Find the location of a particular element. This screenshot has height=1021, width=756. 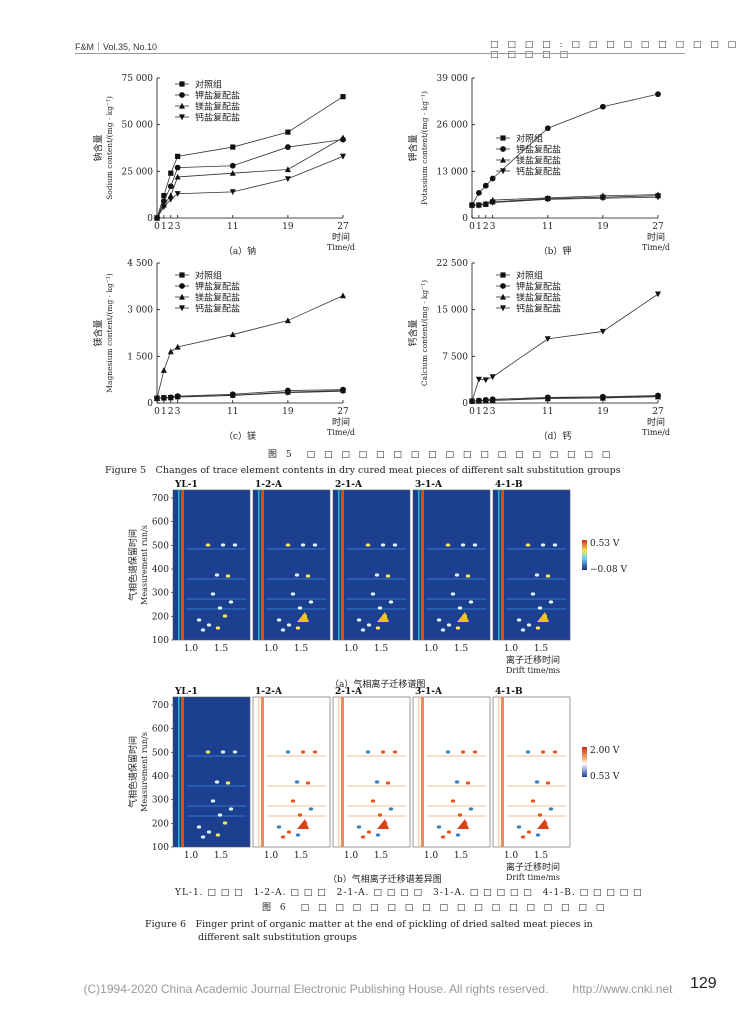

y-tick-label: 39 000 is located at coordinates (453, 79).